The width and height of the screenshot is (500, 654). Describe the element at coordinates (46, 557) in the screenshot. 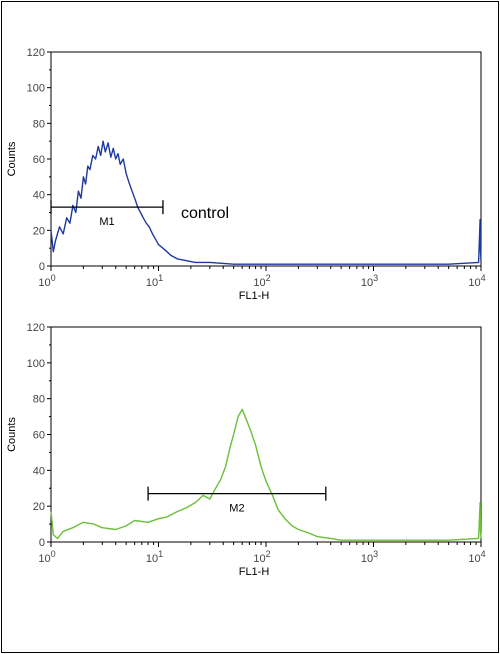

I see `chart2-x-tick-label: 10⁰` at that location.